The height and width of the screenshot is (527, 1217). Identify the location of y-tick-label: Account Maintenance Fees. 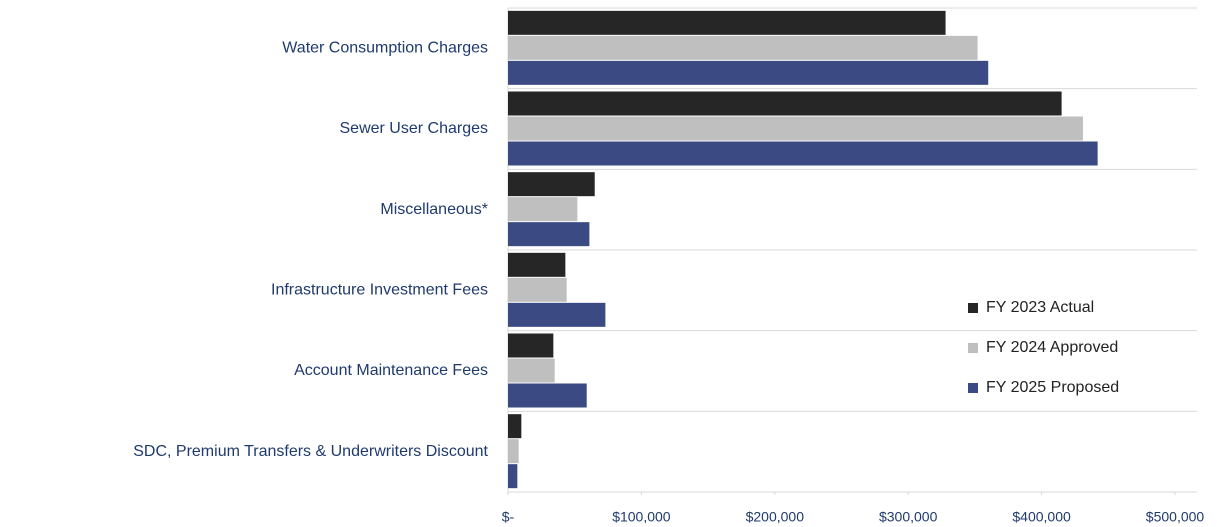
(391, 370).